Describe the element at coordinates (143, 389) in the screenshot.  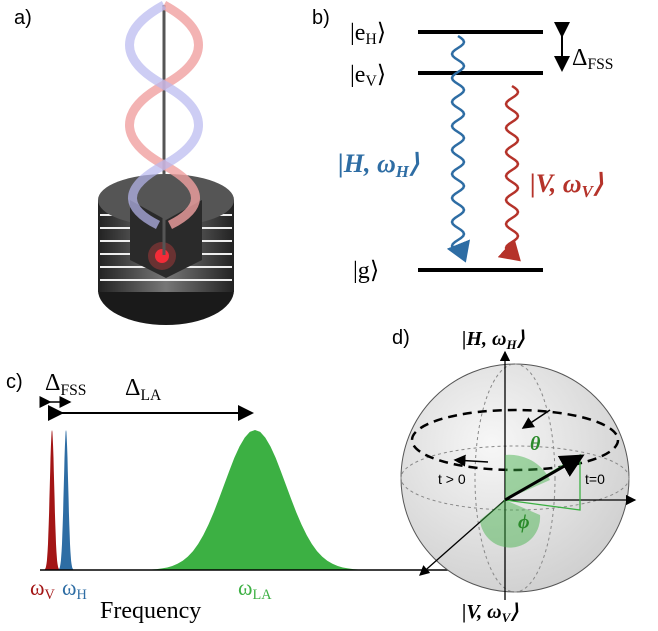
I see `delta-la: ΔLA` at that location.